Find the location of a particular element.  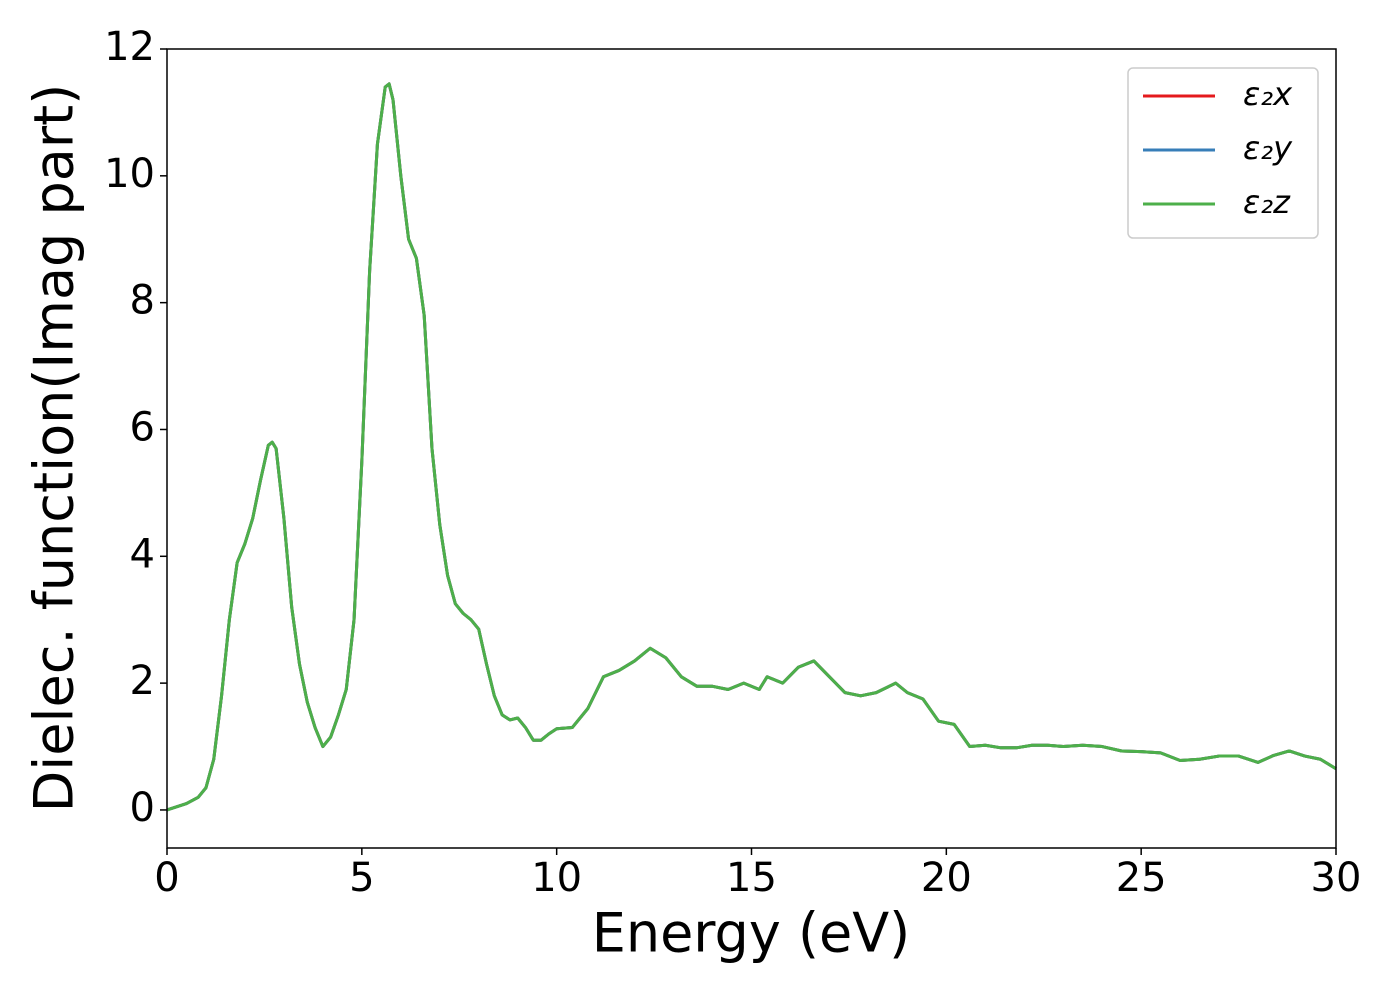

x-tick-label: 15 is located at coordinates (751, 878).